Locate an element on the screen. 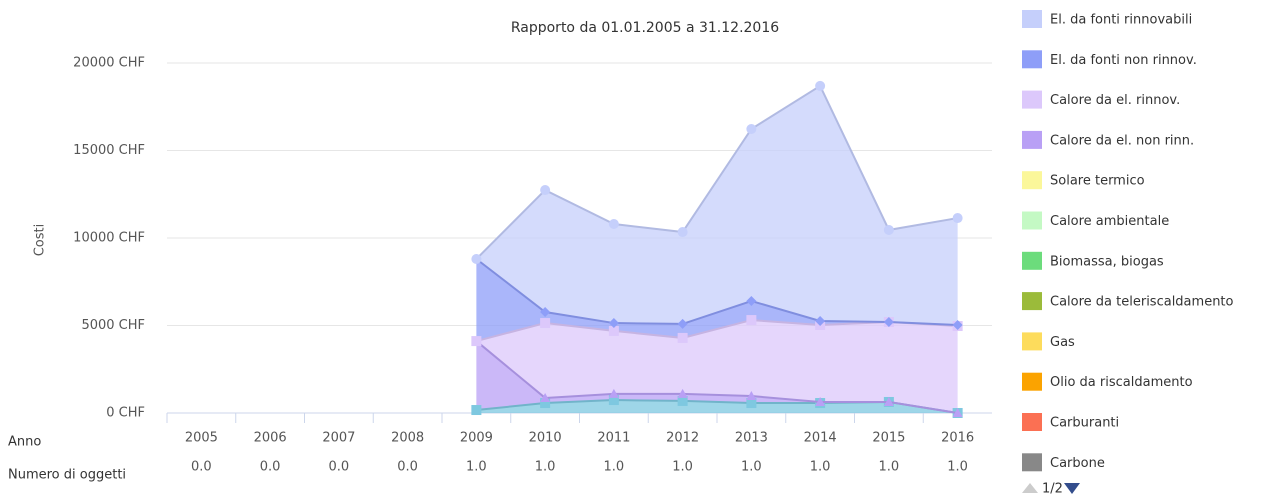  x-tick-label: 2013 is located at coordinates (751, 438).